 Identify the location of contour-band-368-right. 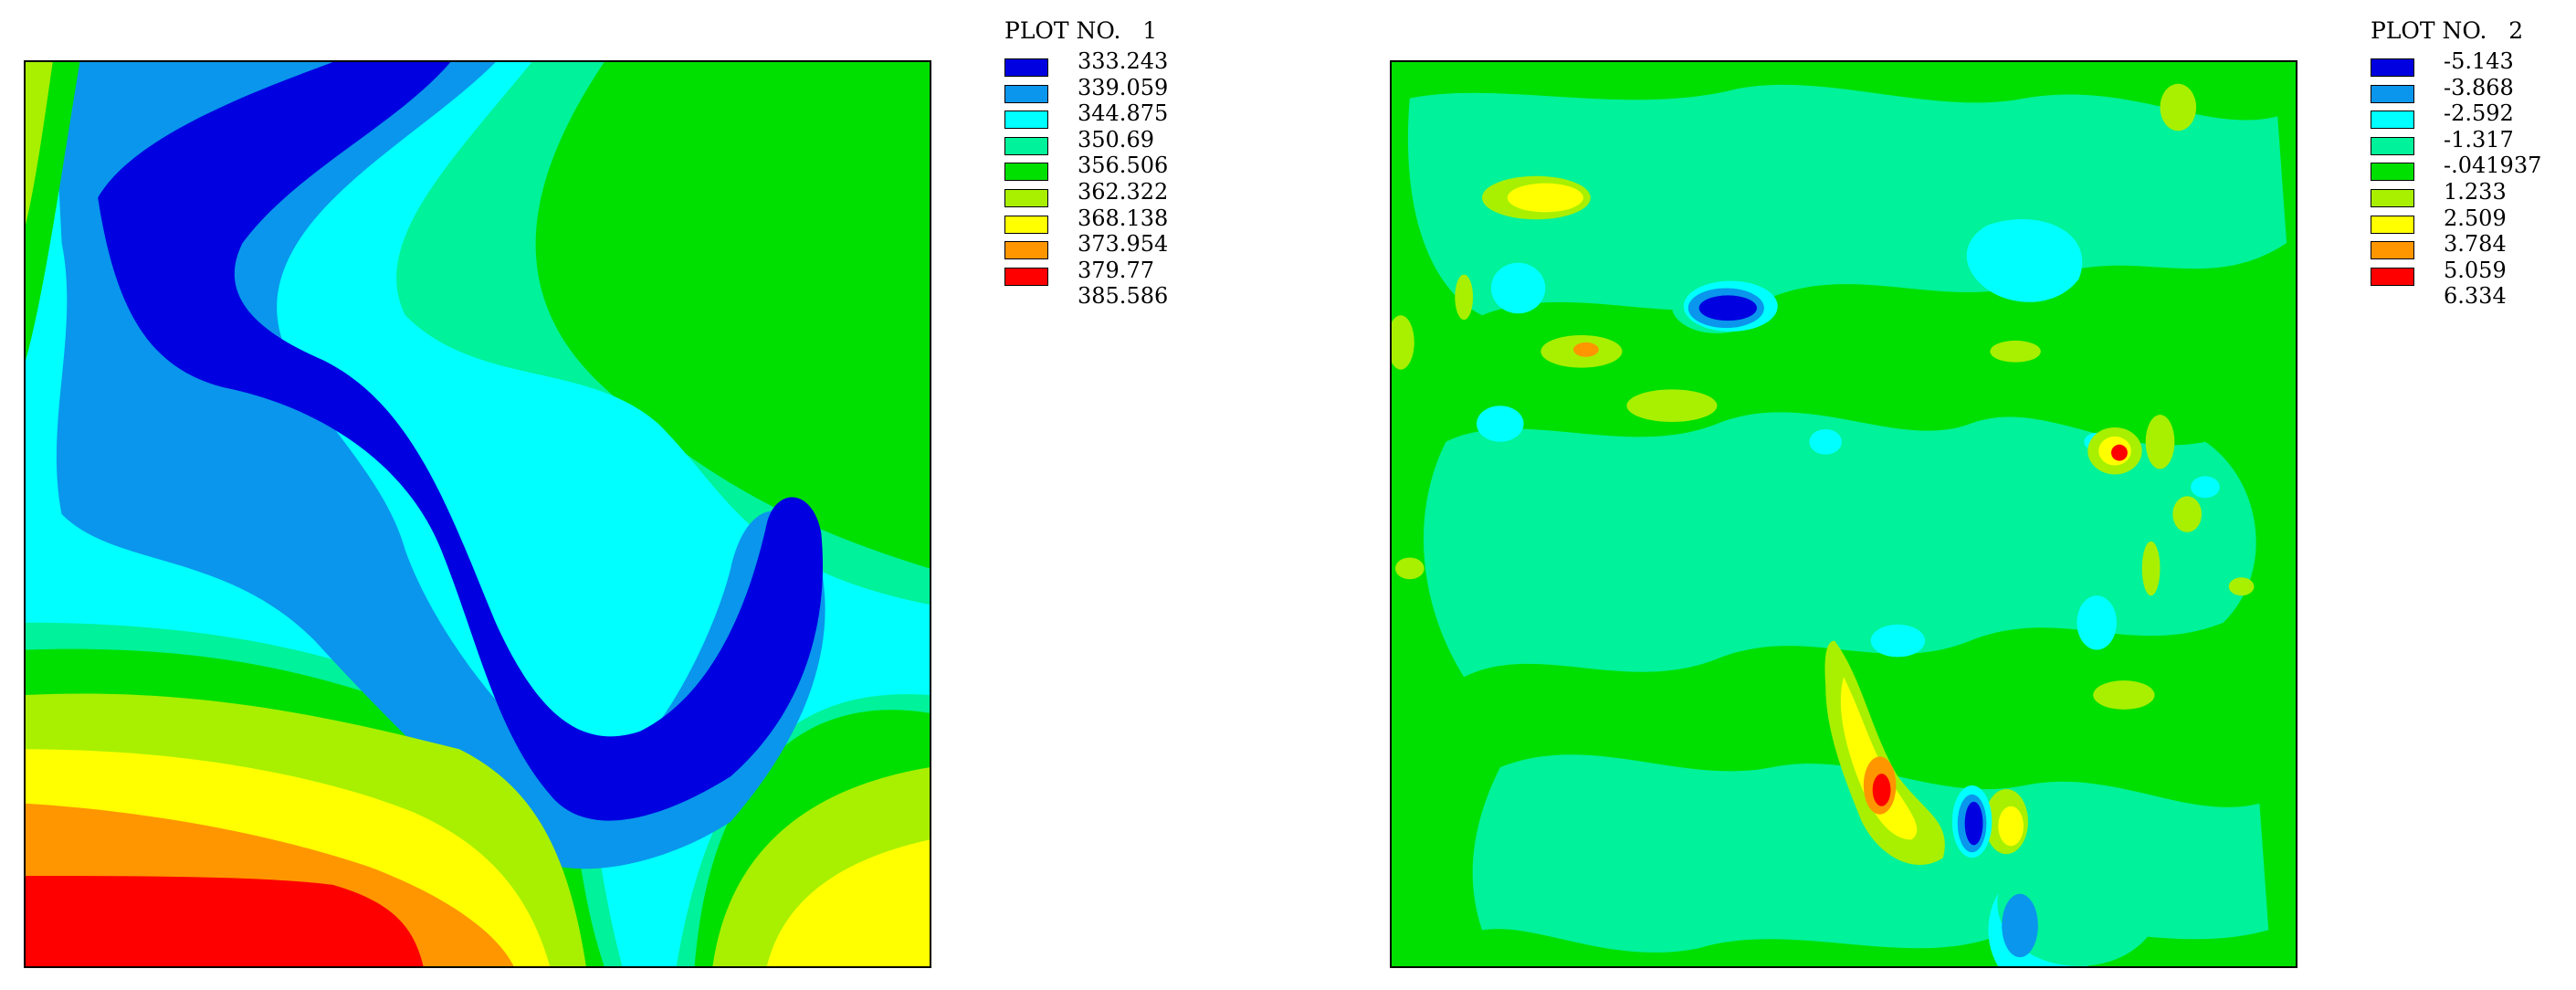
(848, 902).